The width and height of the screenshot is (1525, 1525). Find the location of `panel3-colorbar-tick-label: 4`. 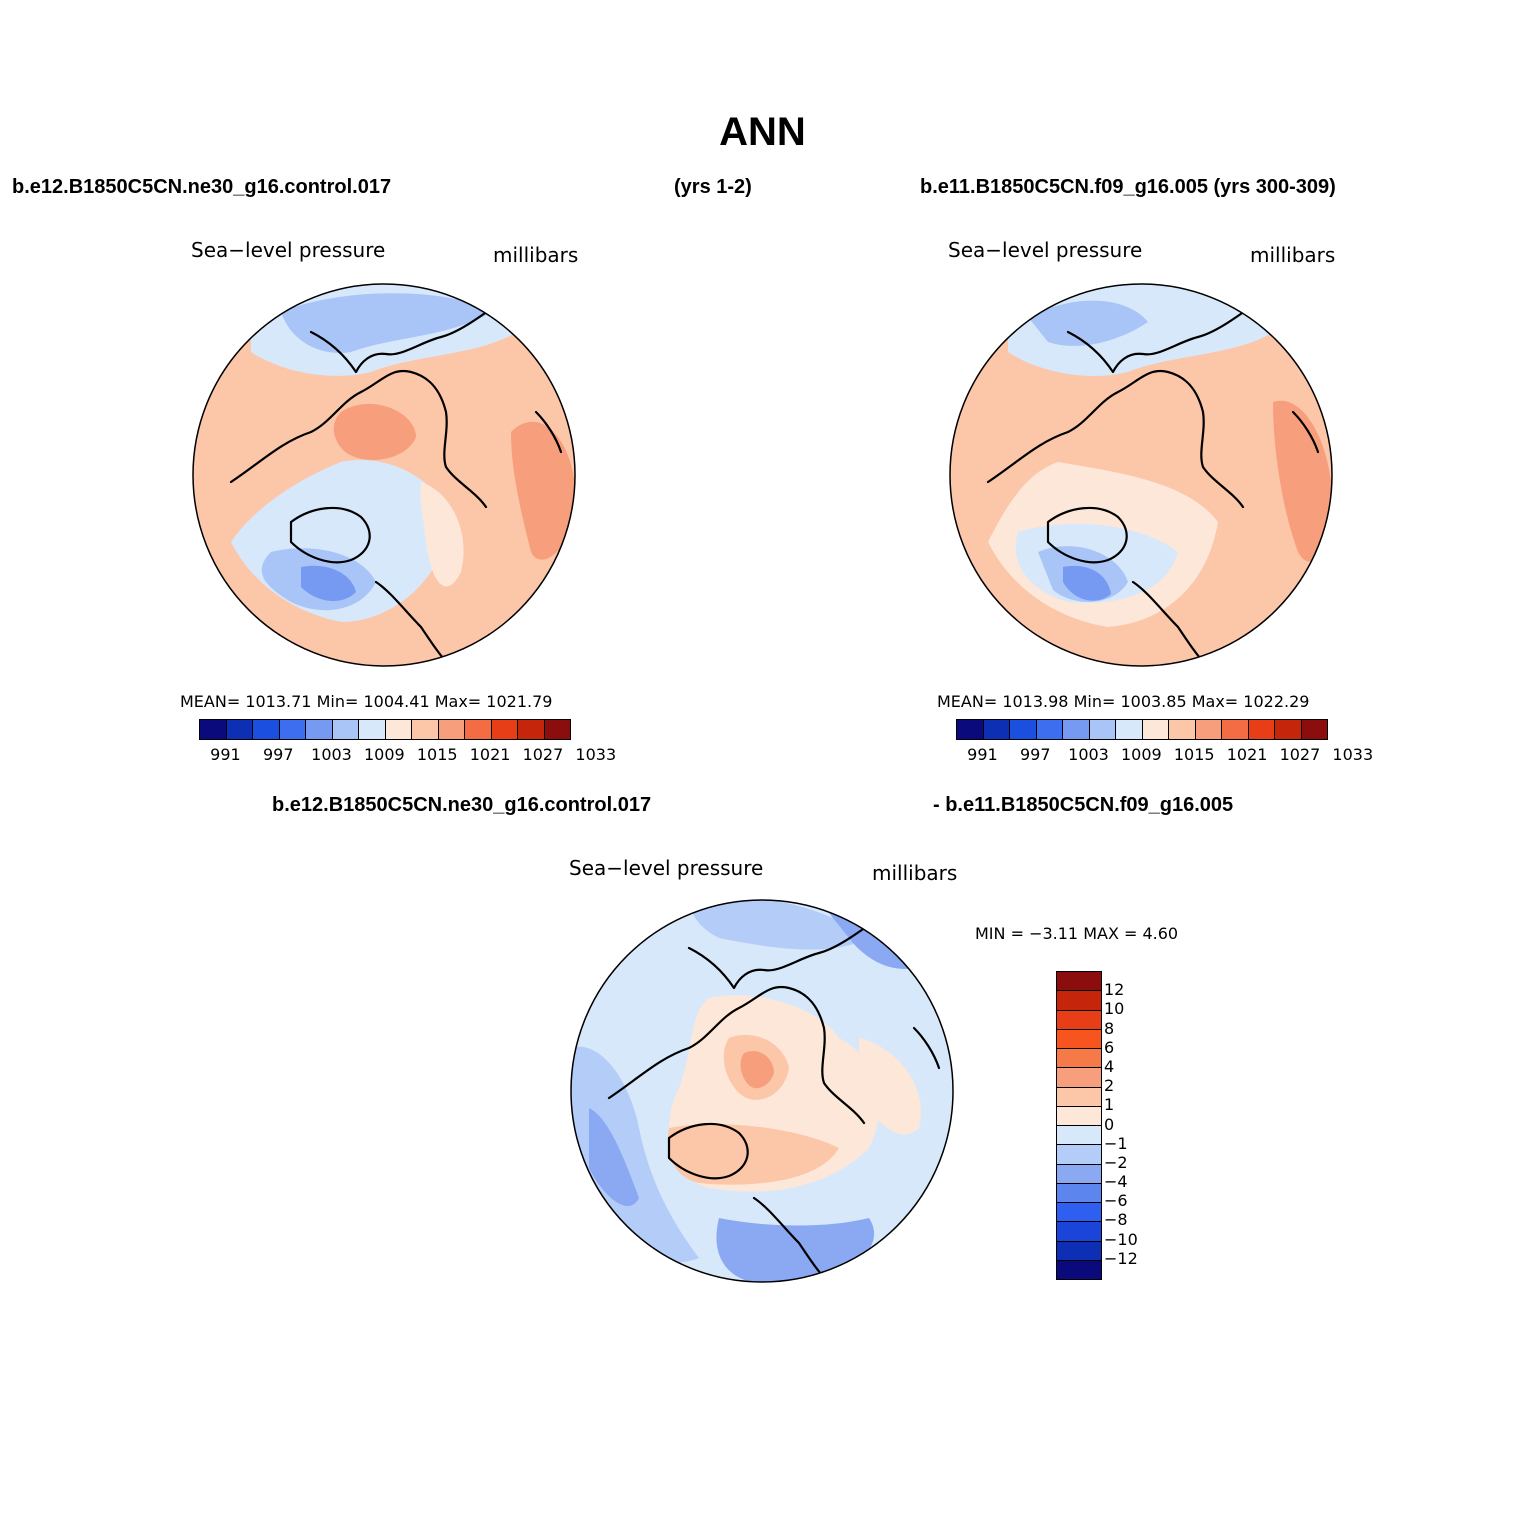

panel3-colorbar-tick-label: 4 is located at coordinates (1109, 1066).